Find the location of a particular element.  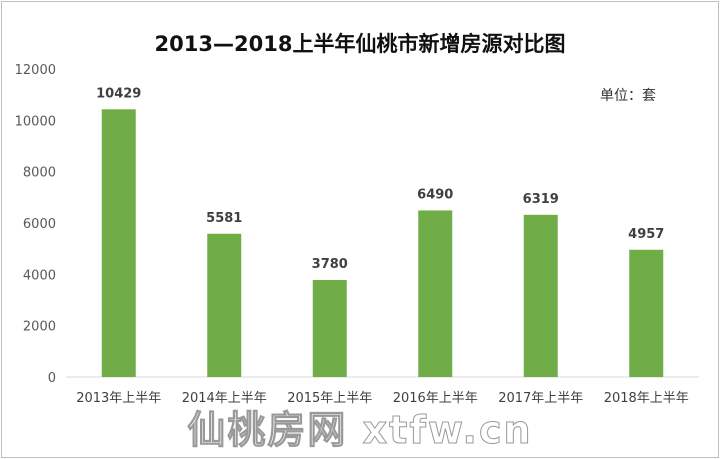

data-label: 3780 is located at coordinates (330, 264).